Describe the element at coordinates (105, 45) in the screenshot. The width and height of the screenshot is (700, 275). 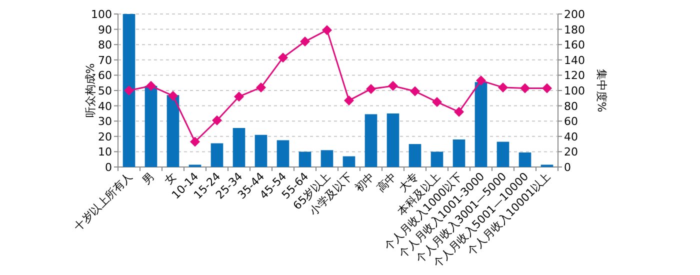
I see `y-tick-label: 80` at that location.